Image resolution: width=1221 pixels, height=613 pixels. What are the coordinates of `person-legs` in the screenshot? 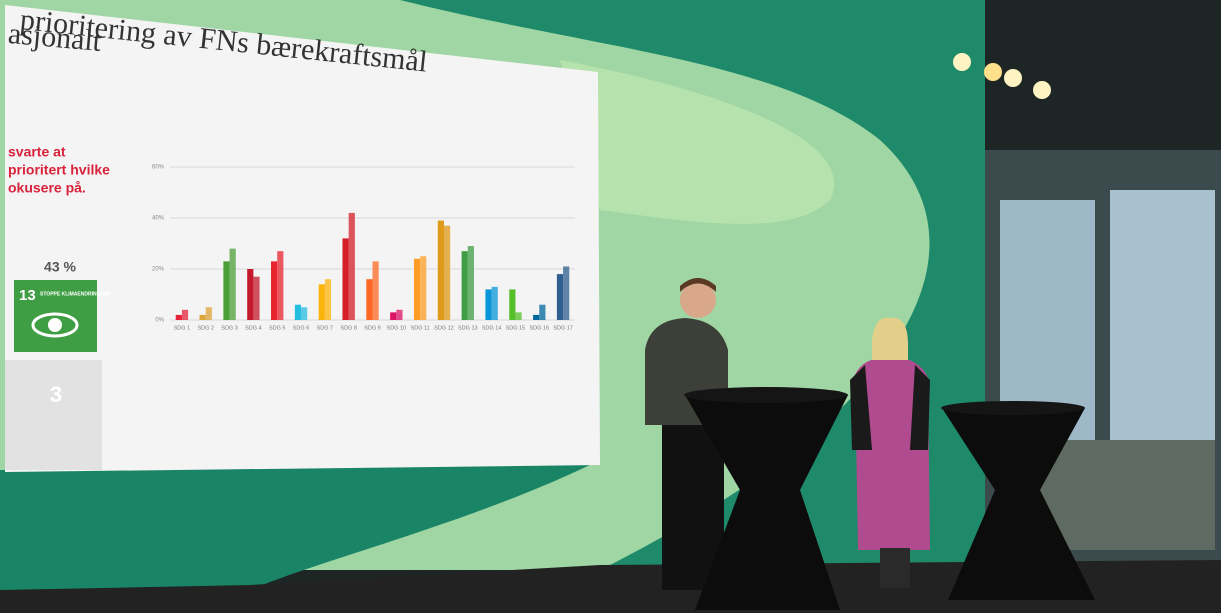 It's located at (895, 568).